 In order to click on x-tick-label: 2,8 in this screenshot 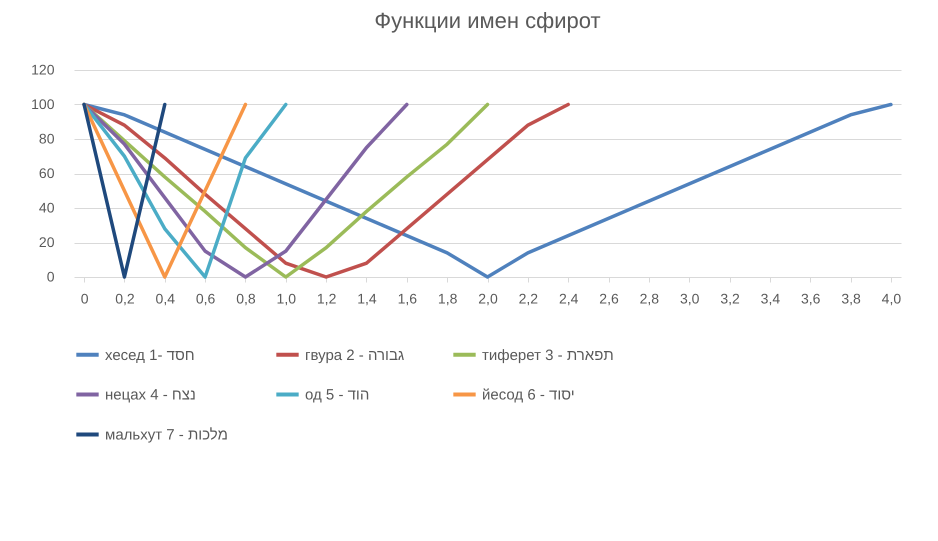, I will do `click(650, 298)`.